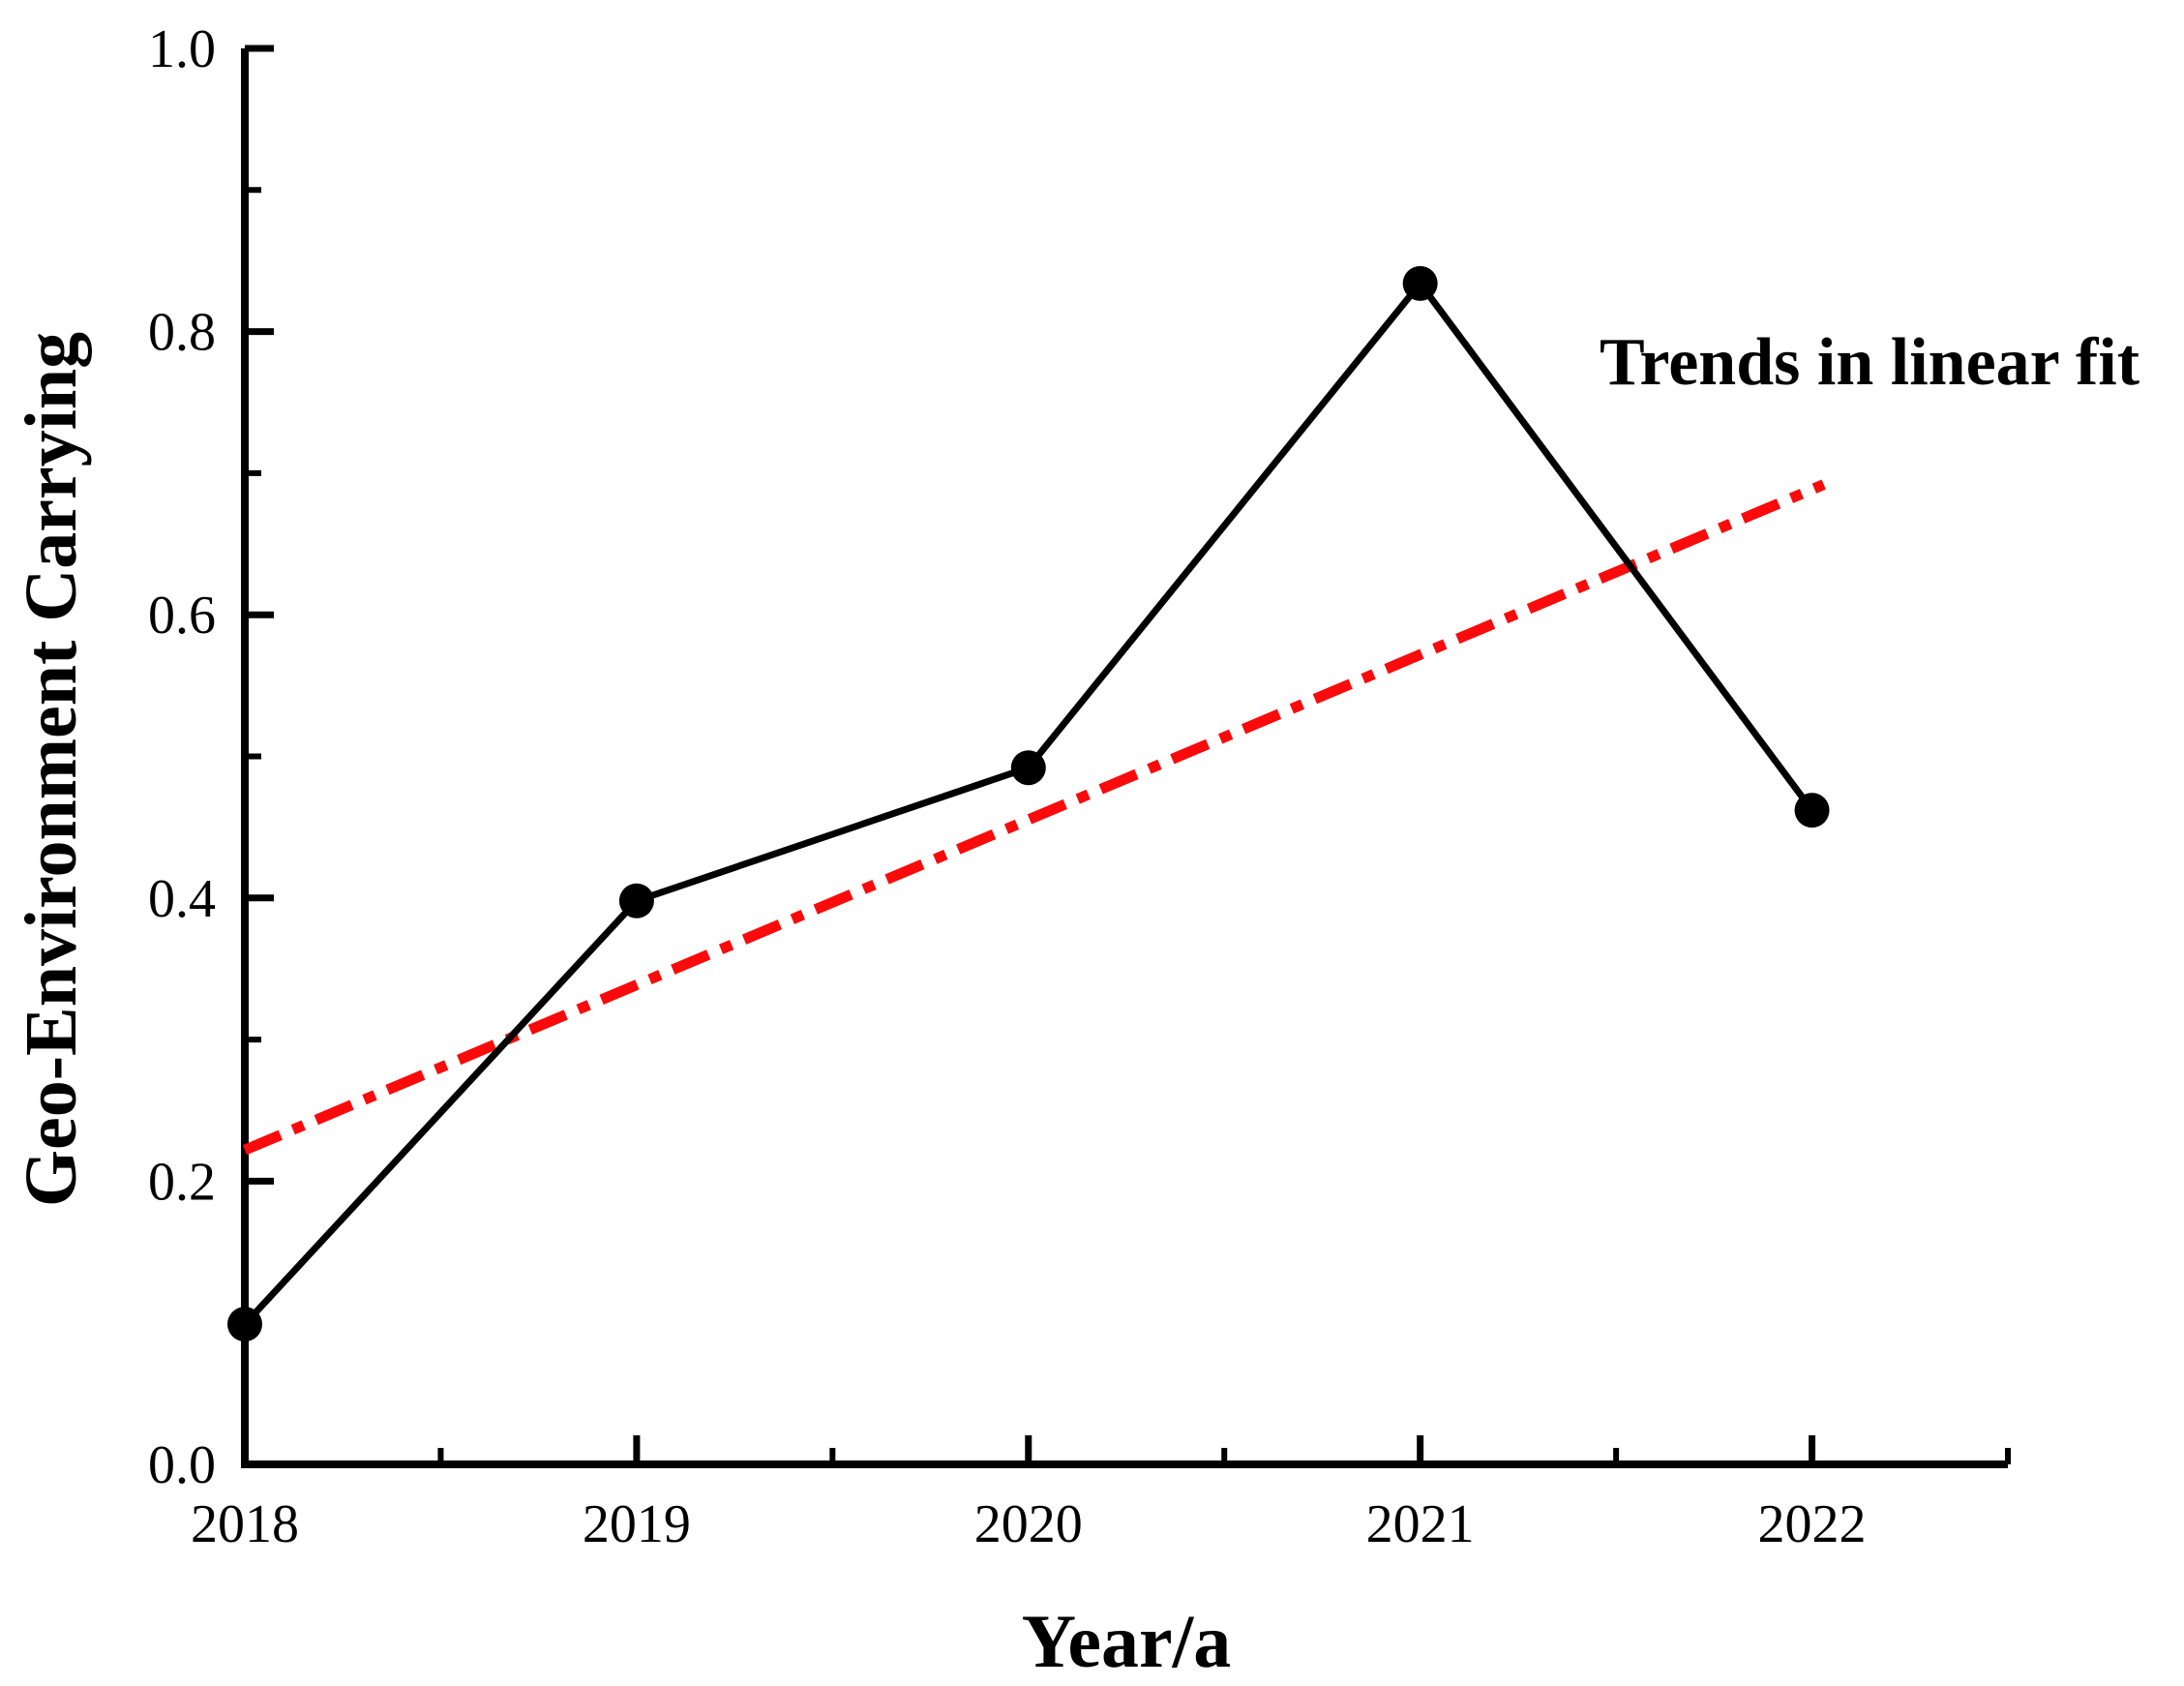 This screenshot has height=1686, width=2184. Describe the element at coordinates (182, 899) in the screenshot. I see `y-tick-label: 0.4` at that location.